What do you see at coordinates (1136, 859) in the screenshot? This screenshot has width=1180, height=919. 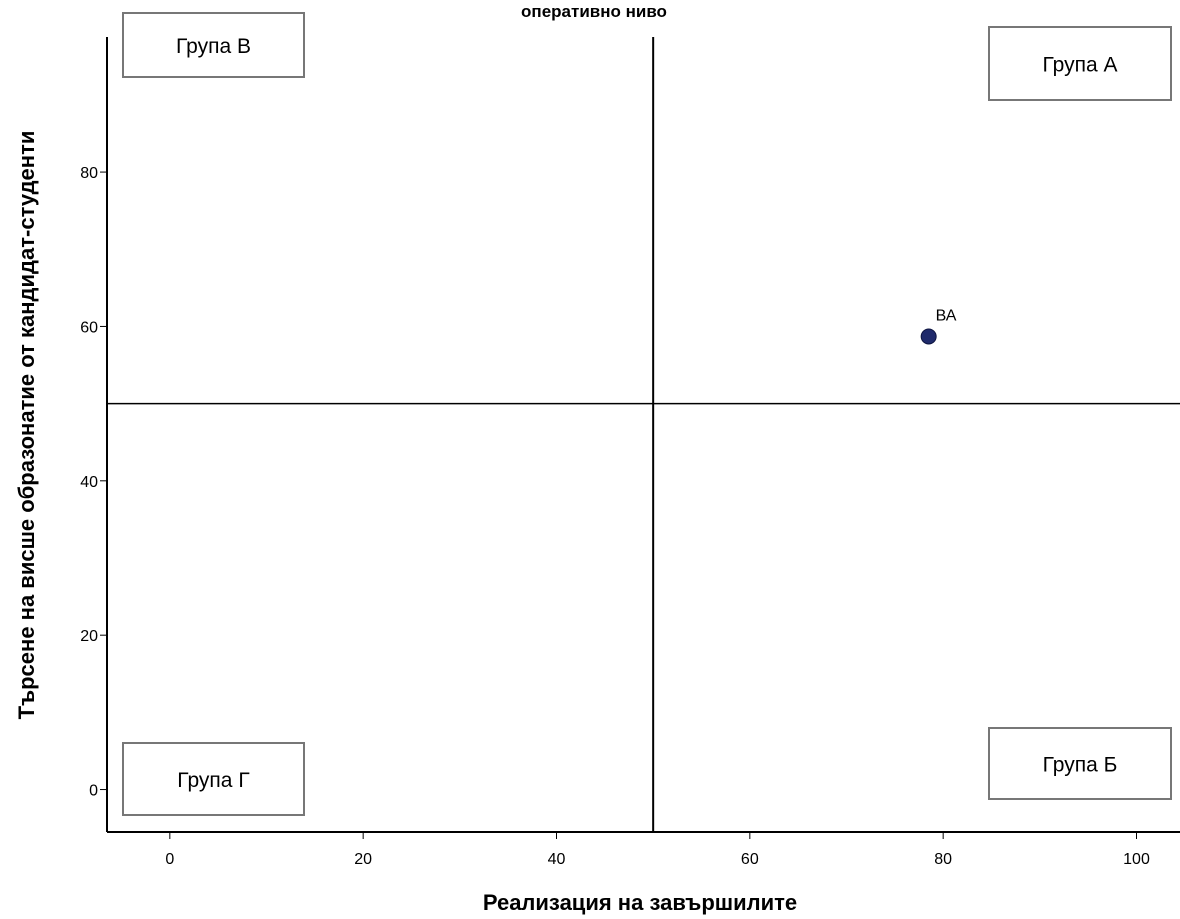 I see `x-tick-label: 100` at bounding box center [1136, 859].